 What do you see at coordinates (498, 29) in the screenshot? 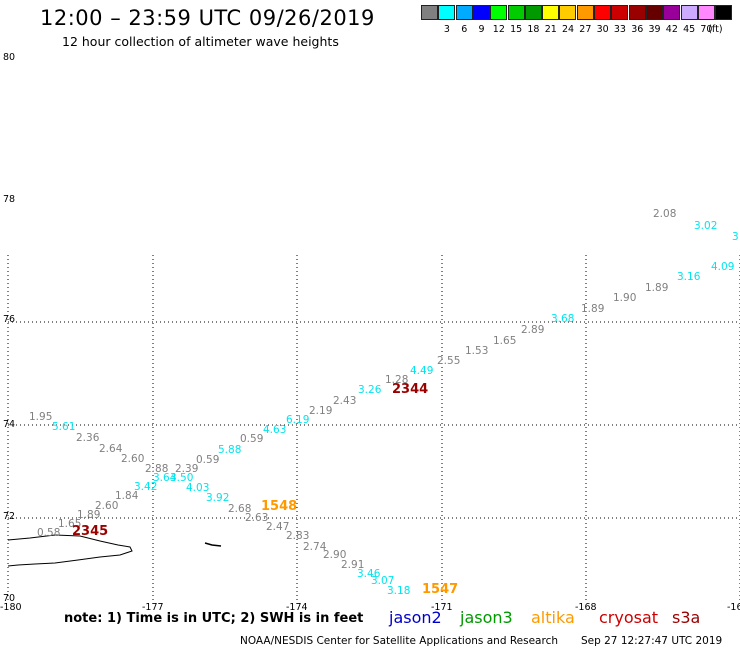
I see `scale-label: 12` at bounding box center [498, 29].